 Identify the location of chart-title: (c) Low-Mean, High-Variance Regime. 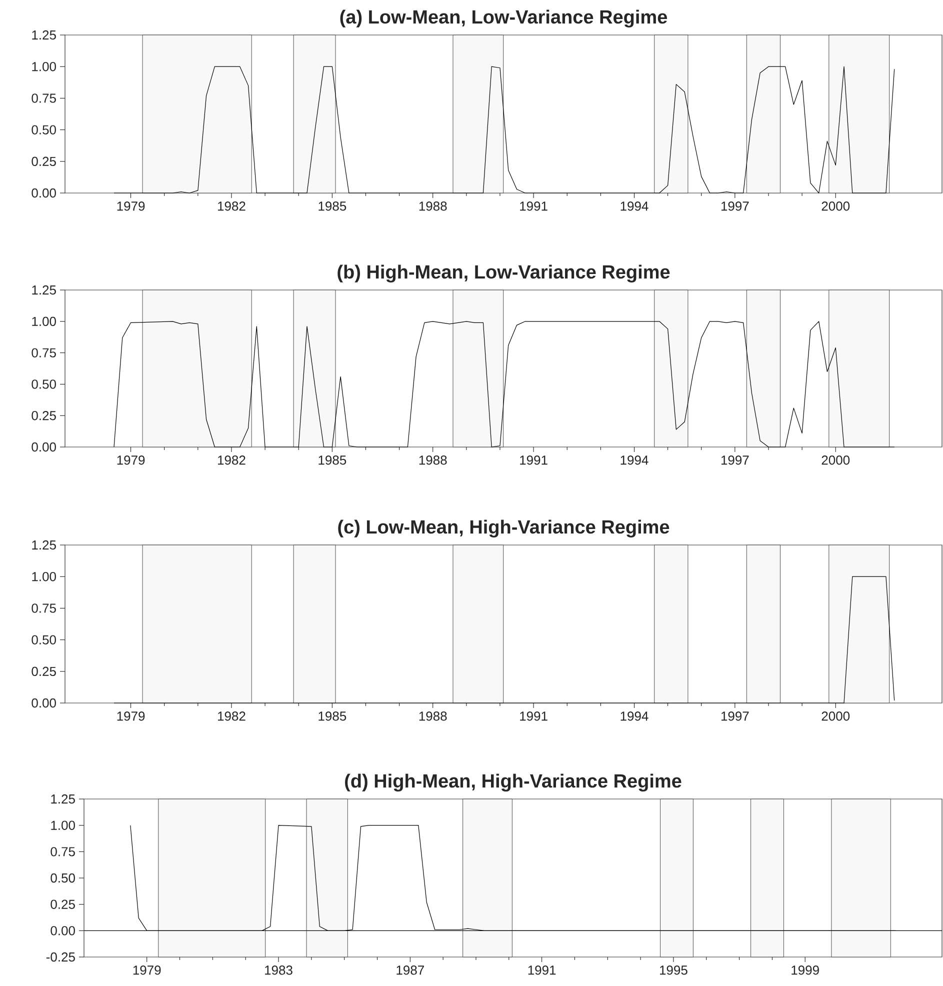
(504, 529).